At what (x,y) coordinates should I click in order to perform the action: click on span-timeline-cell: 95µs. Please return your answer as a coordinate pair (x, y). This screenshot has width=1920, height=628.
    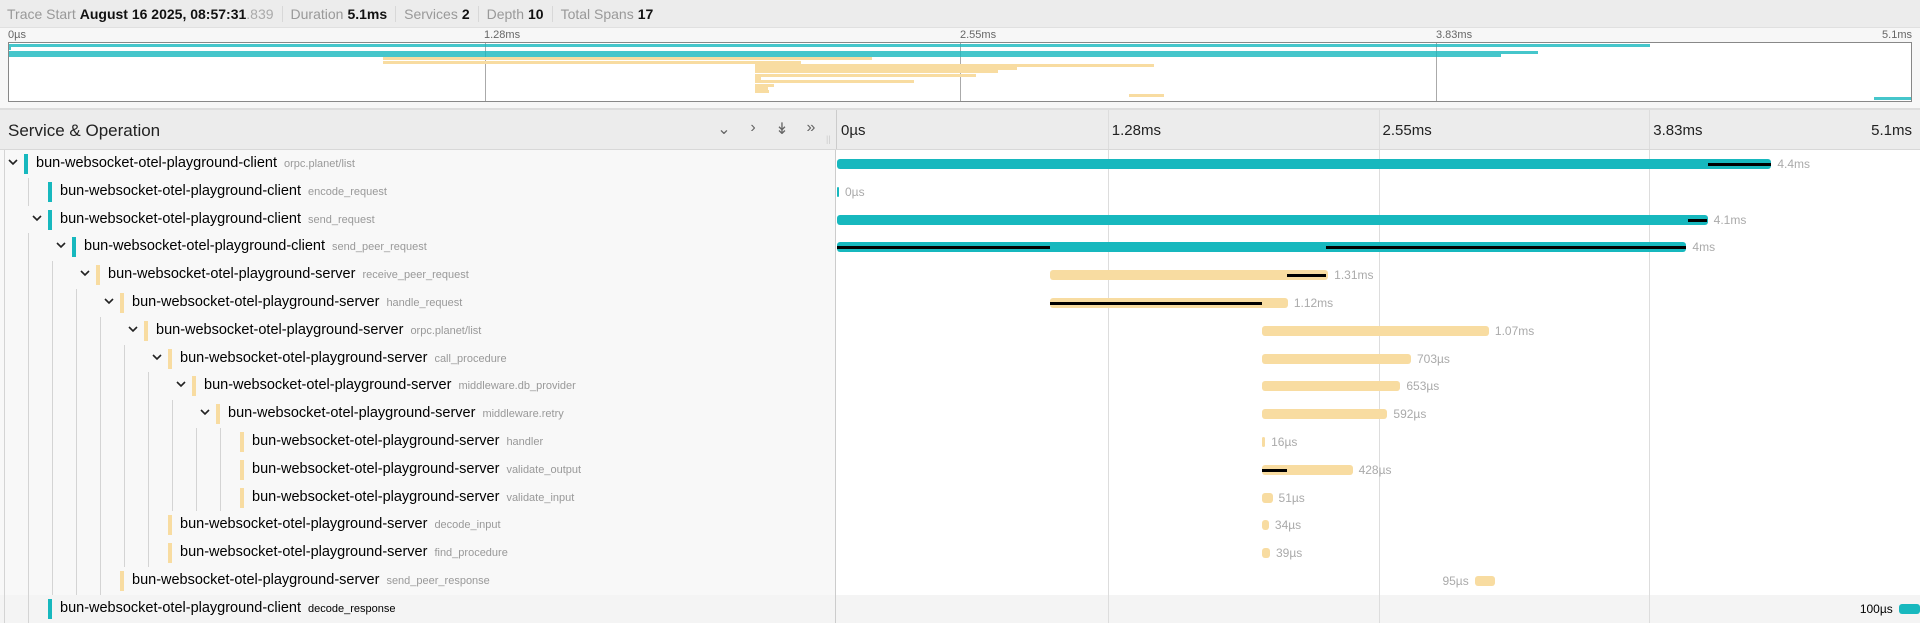
    Looking at the image, I should click on (1378, 580).